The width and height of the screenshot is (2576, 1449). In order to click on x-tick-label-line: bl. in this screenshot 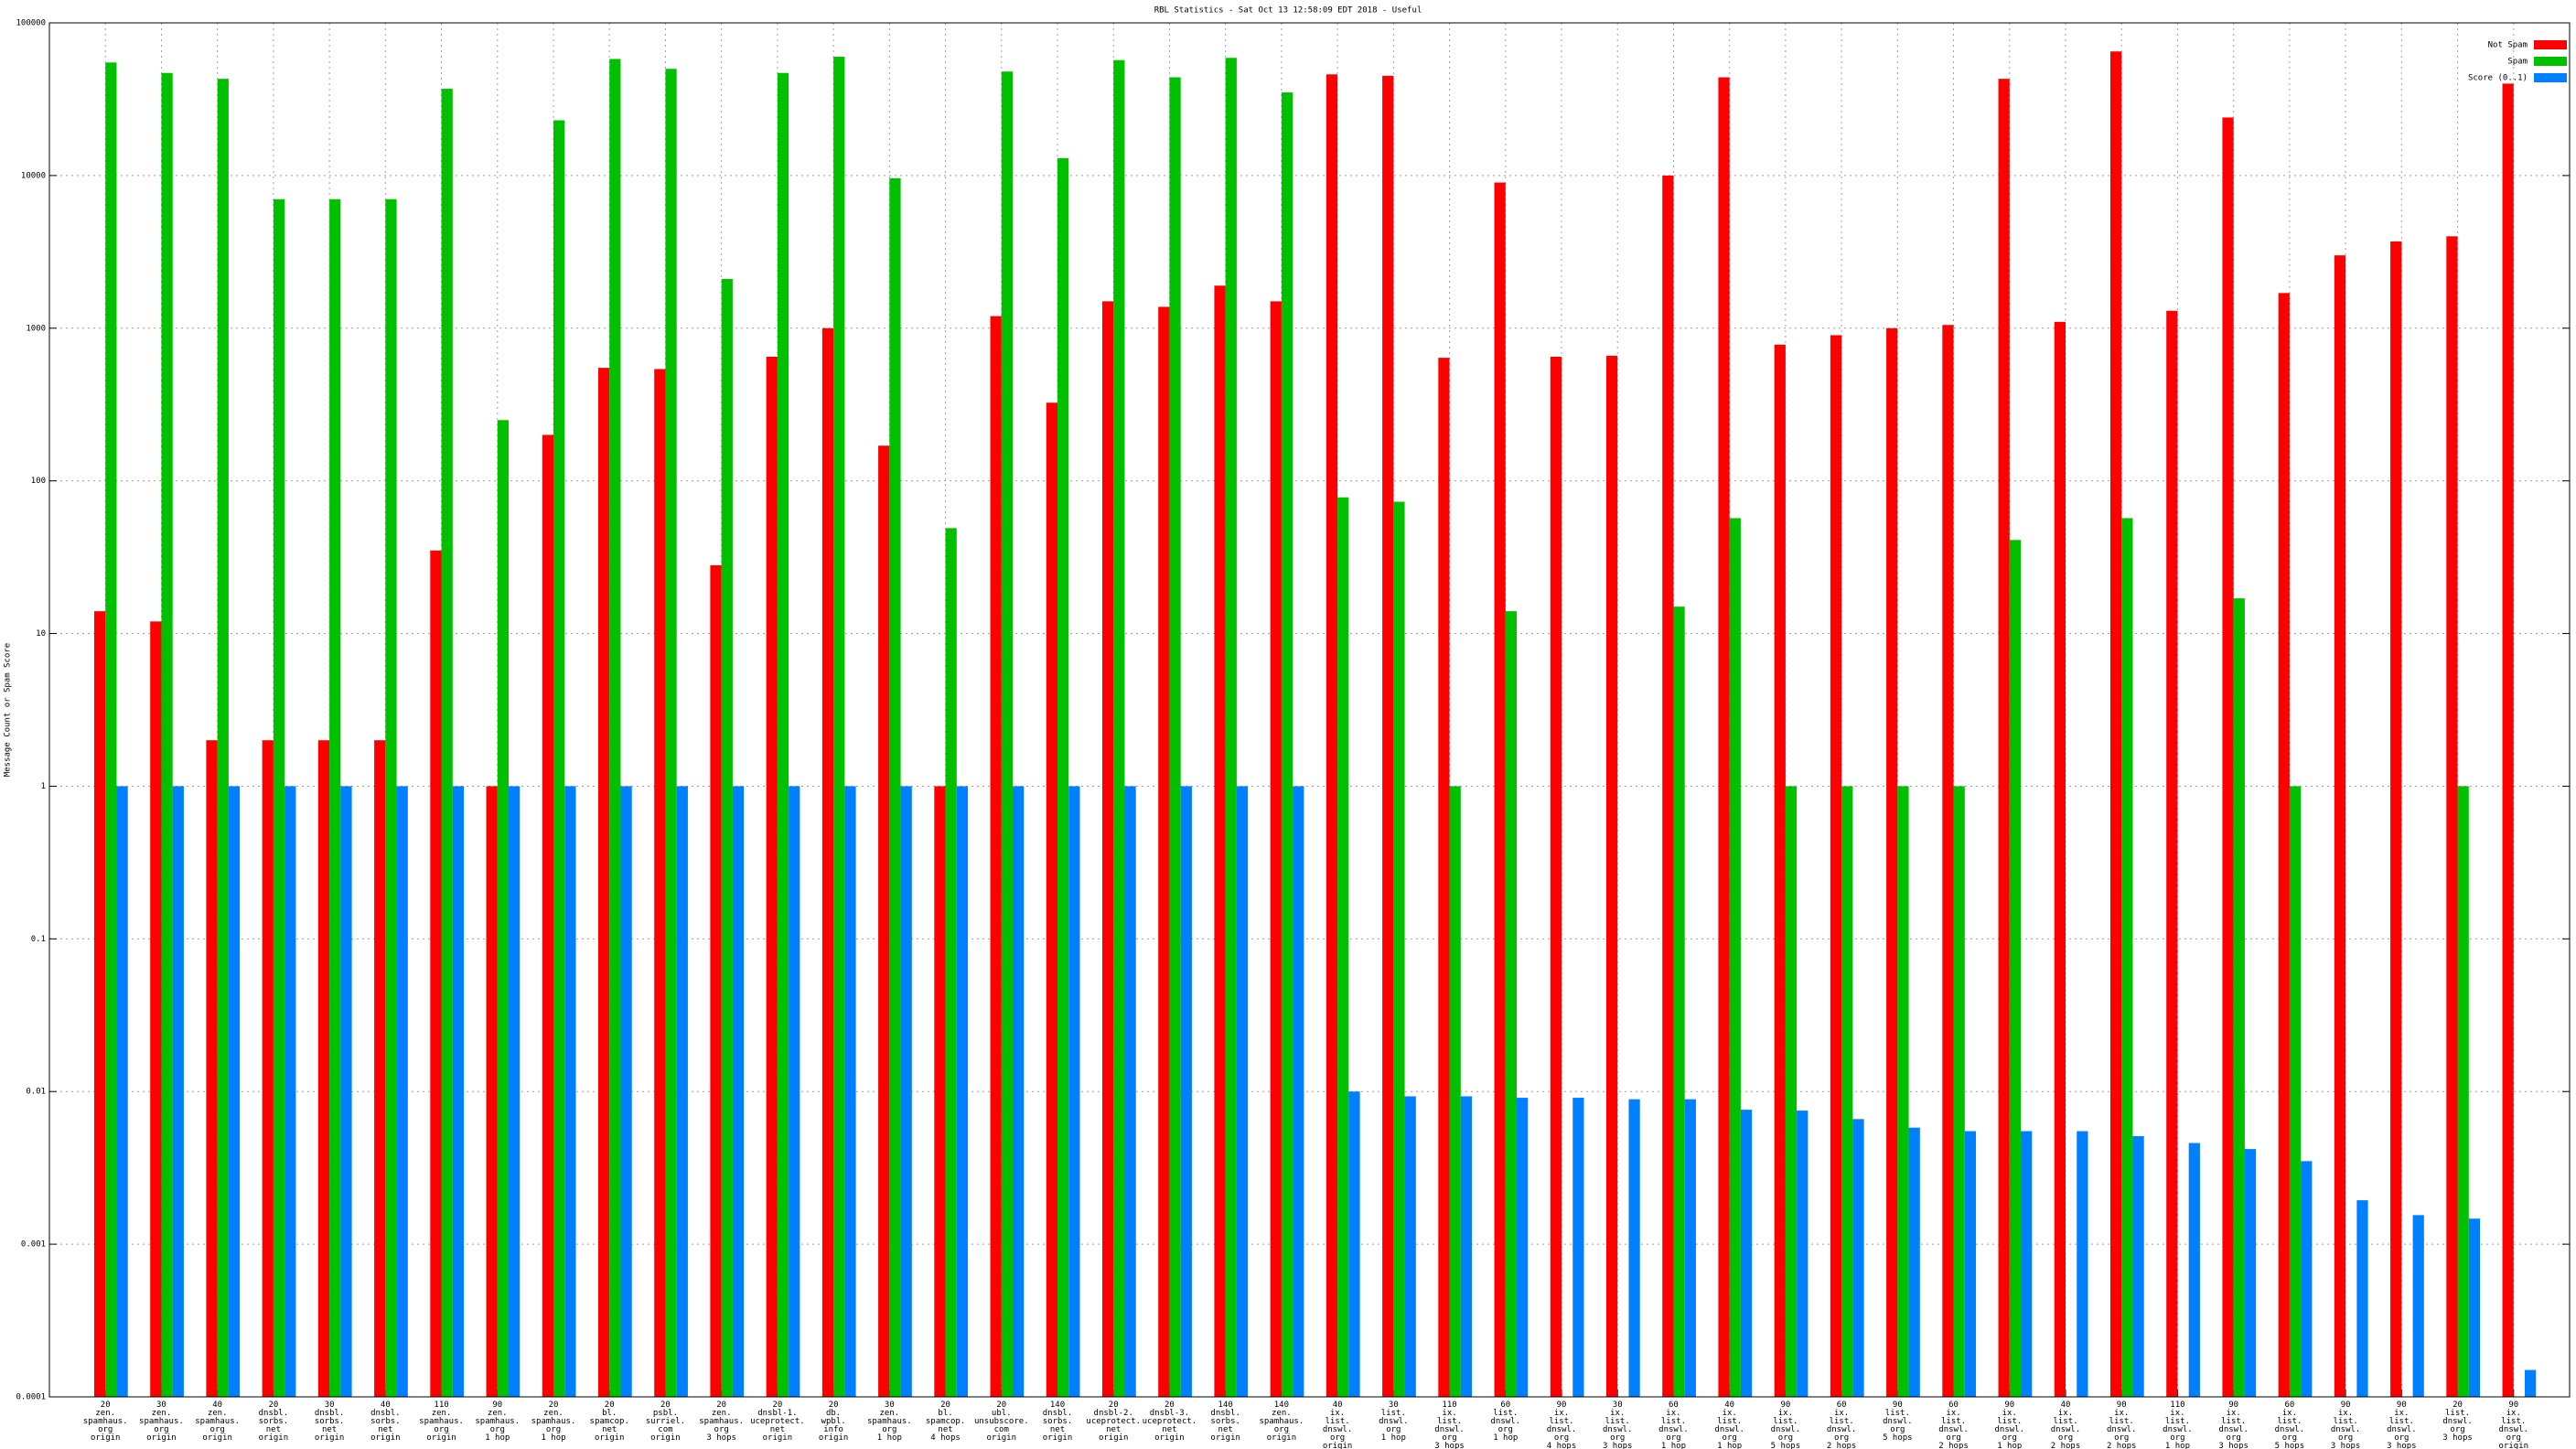, I will do `click(610, 1414)`.